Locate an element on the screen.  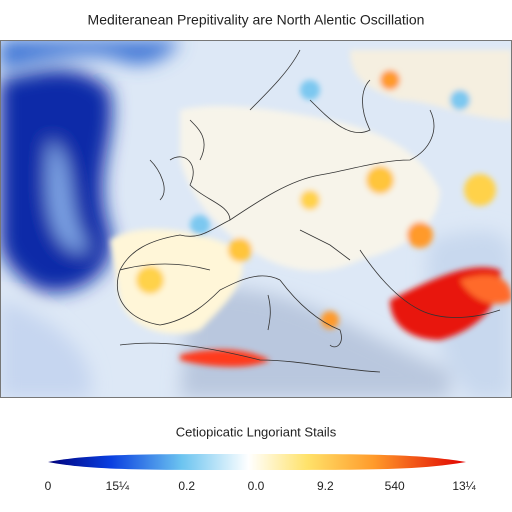
colorbar-tick-label: 0.0 is located at coordinates (256, 486).